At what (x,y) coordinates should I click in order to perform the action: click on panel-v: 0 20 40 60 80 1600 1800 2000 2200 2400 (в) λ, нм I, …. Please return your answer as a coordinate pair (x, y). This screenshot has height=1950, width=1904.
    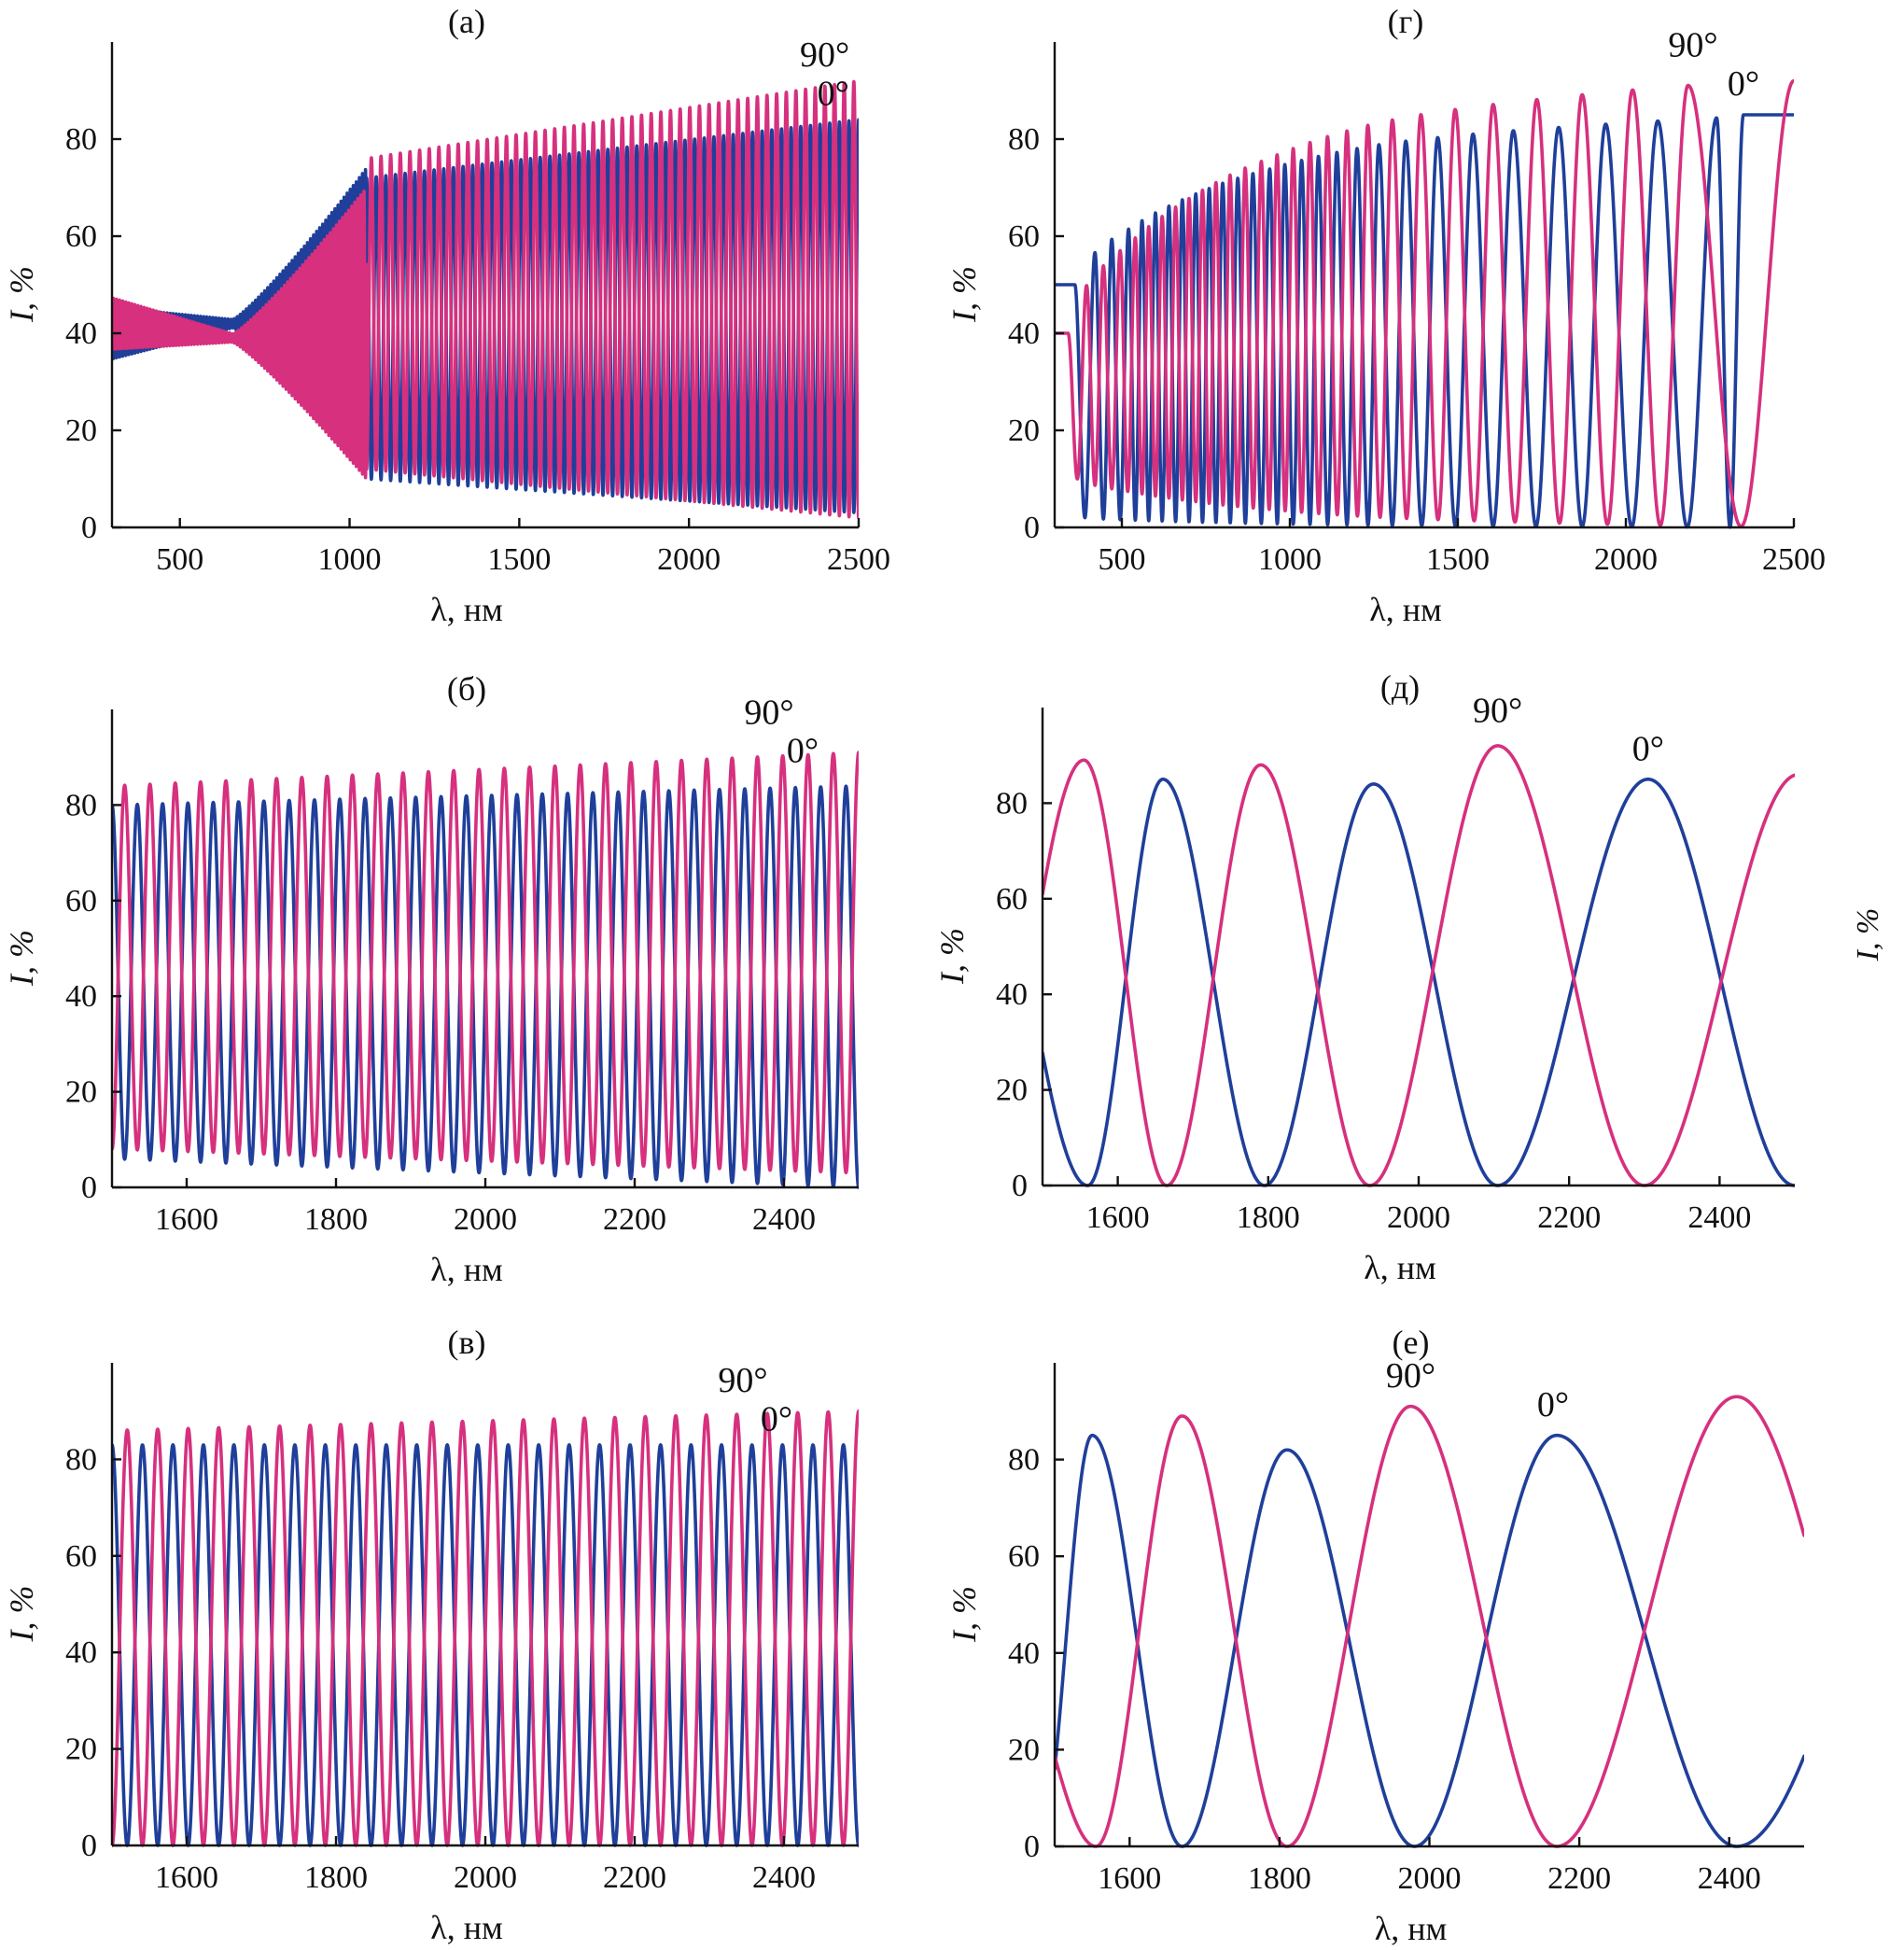
    Looking at the image, I should click on (431, 1635).